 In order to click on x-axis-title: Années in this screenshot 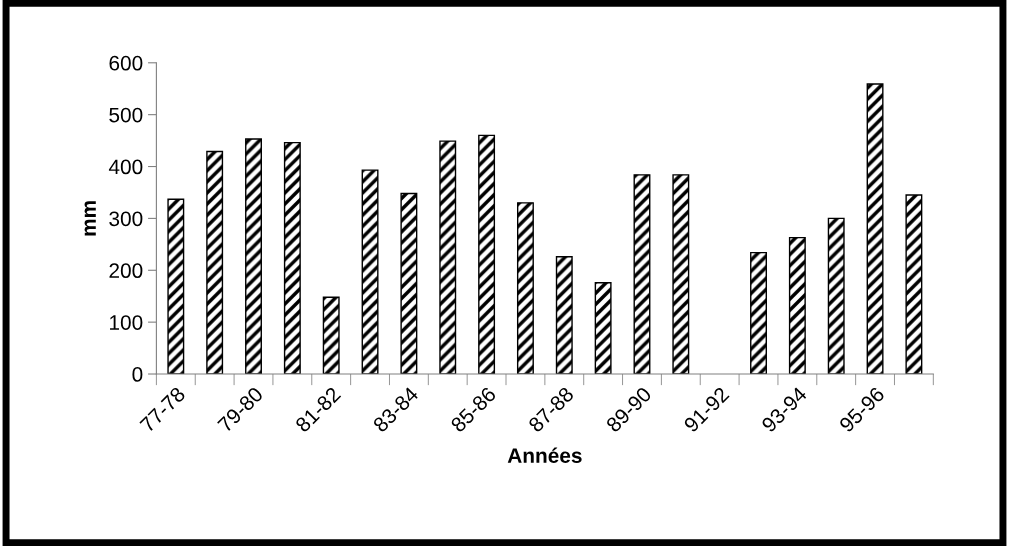, I will do `click(544, 455)`.